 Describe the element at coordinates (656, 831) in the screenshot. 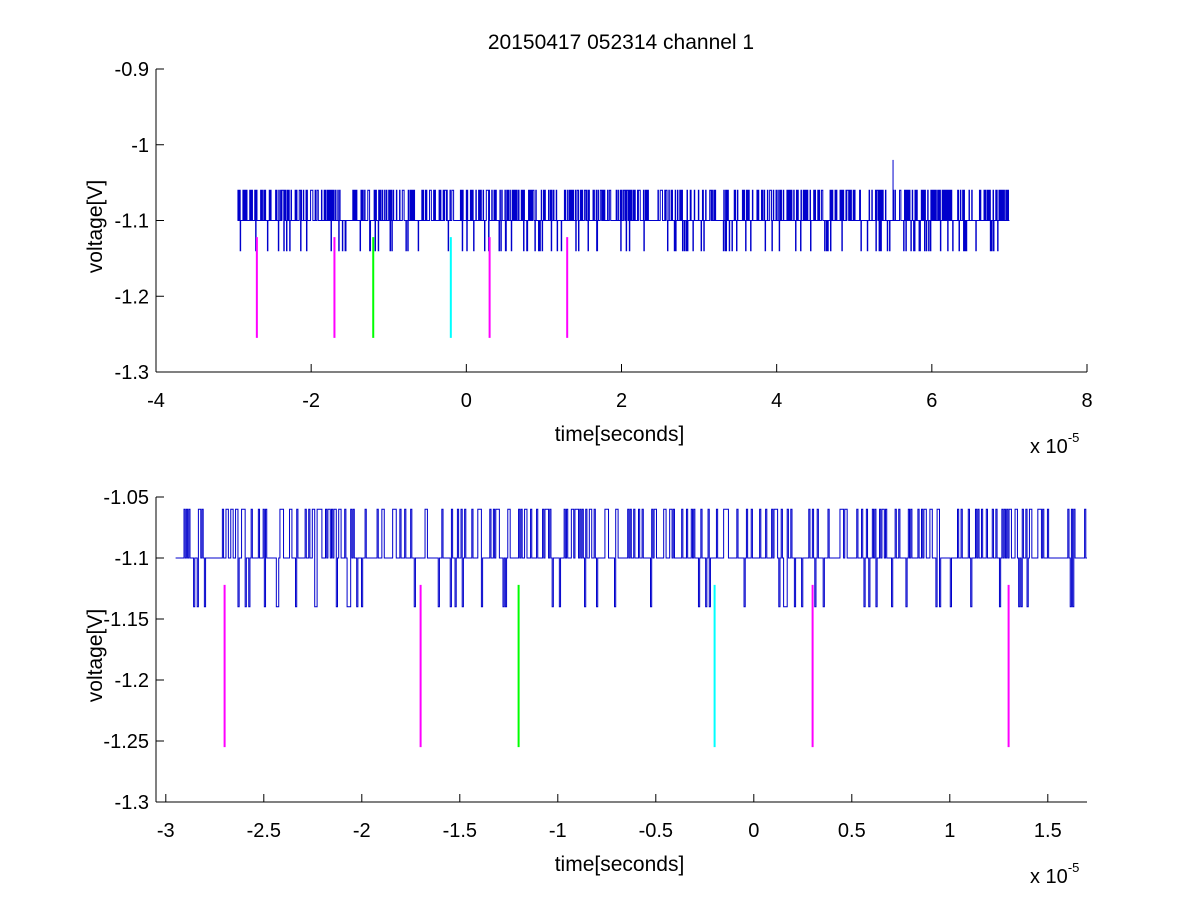

I see `x-tick-label: -0.5` at that location.